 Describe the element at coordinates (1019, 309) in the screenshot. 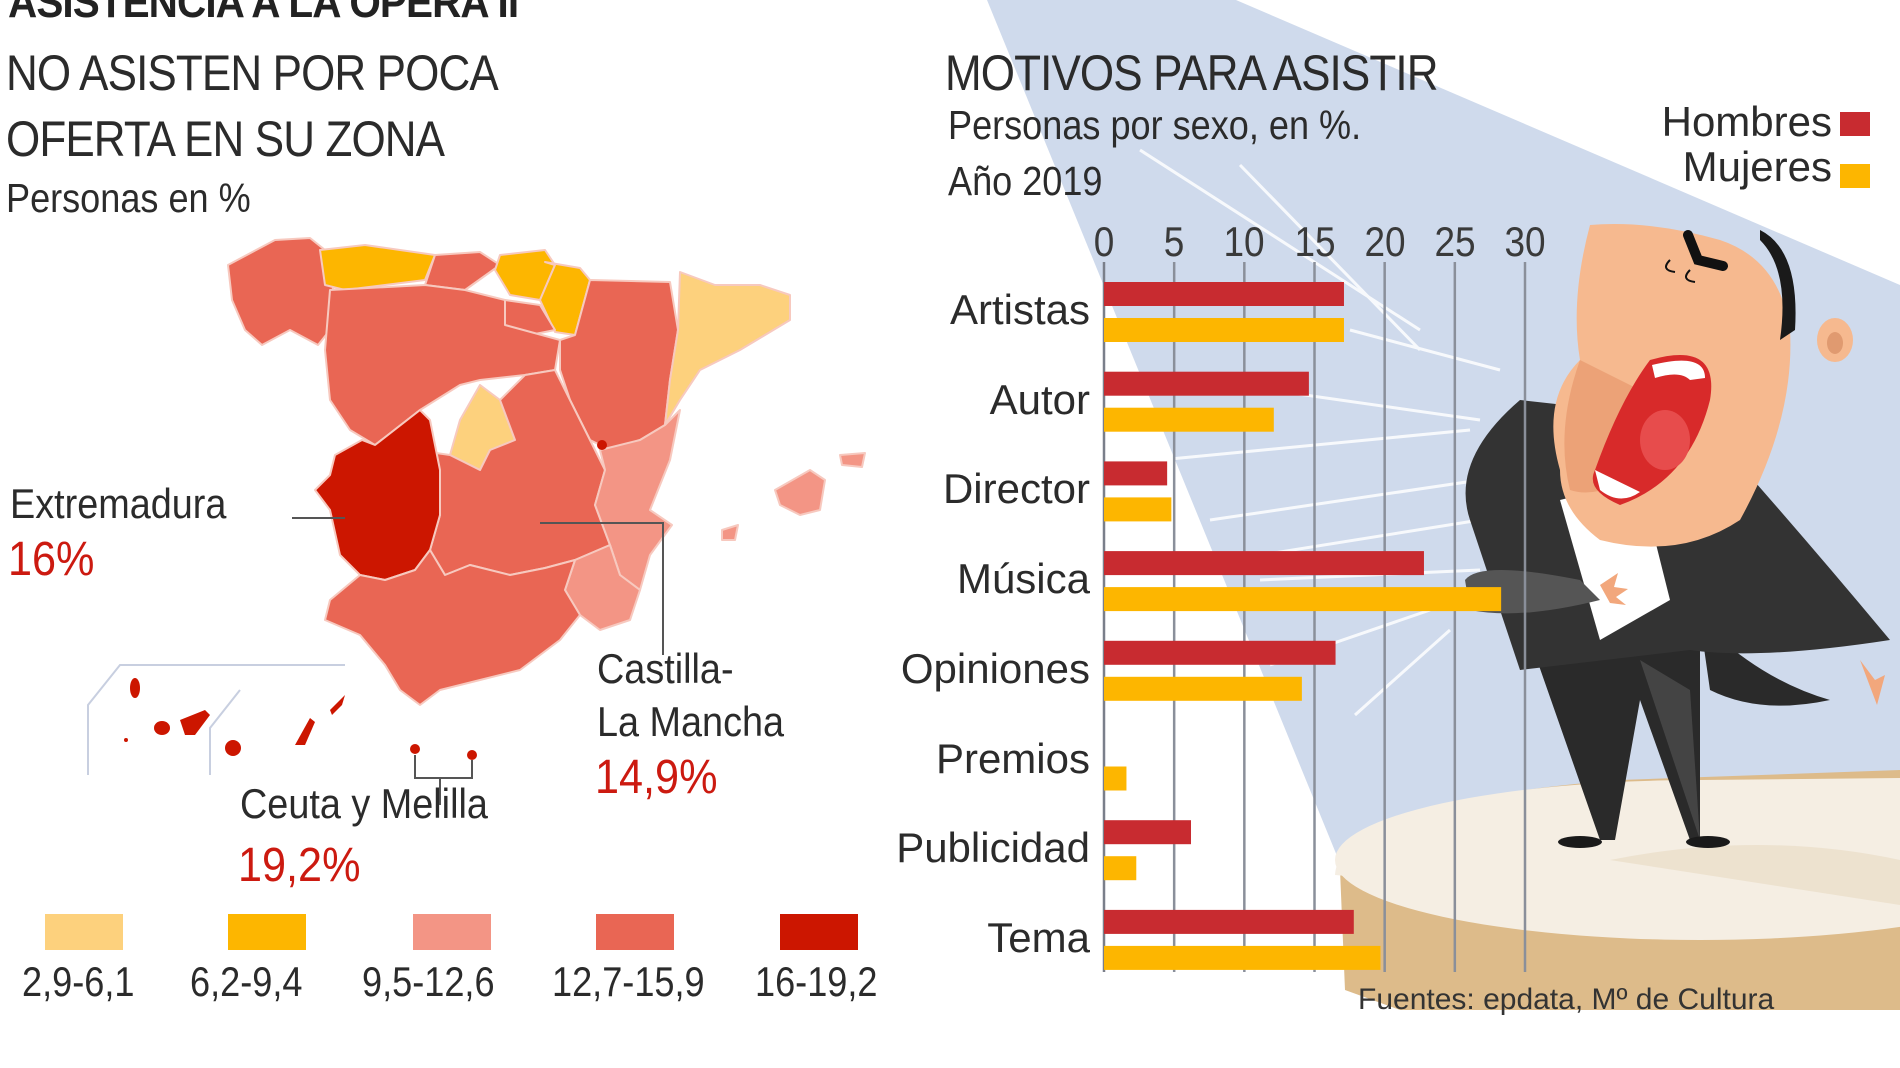

I see `category-label-artistas: Artistas` at that location.